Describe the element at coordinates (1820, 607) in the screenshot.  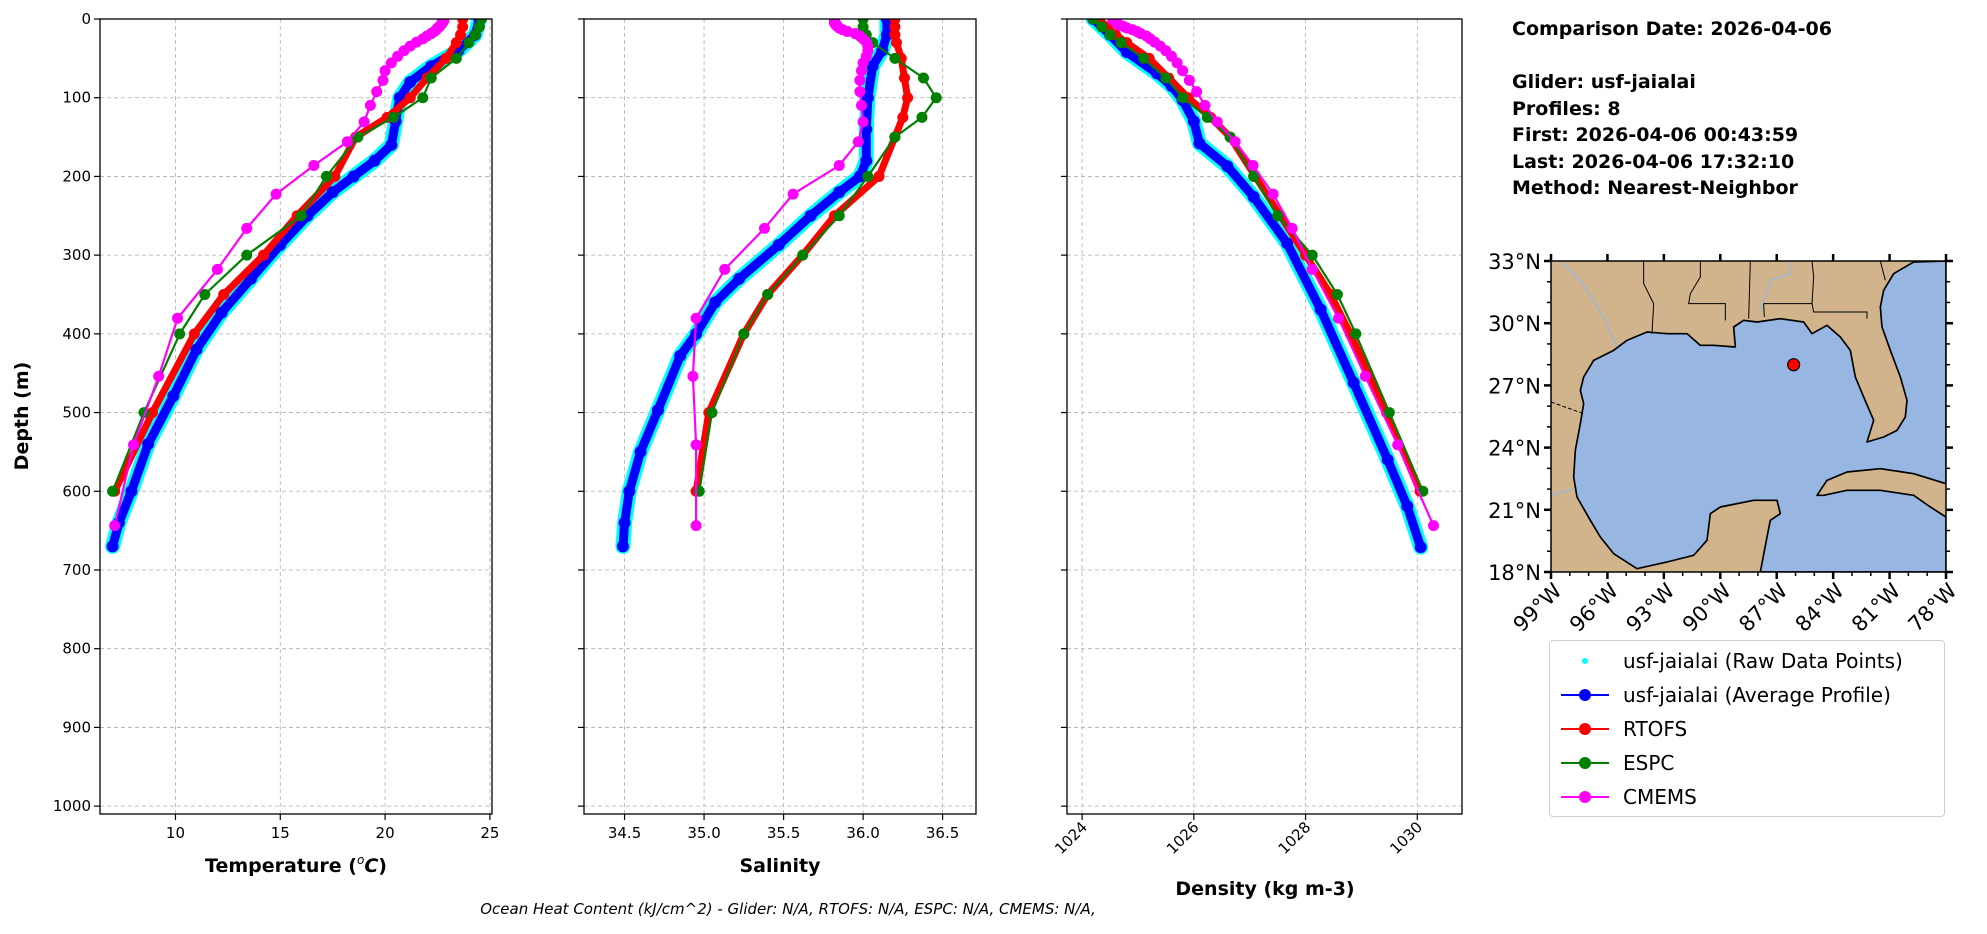
I see `lon-tick-label: 84°W` at that location.